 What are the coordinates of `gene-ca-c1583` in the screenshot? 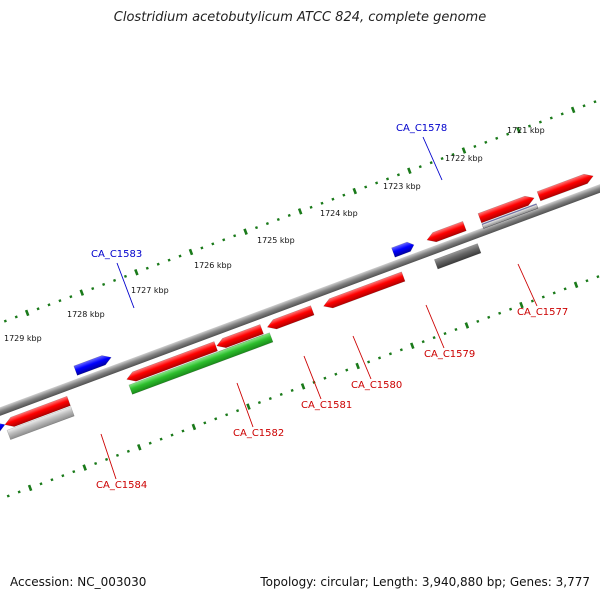 It's located at (92, 365).